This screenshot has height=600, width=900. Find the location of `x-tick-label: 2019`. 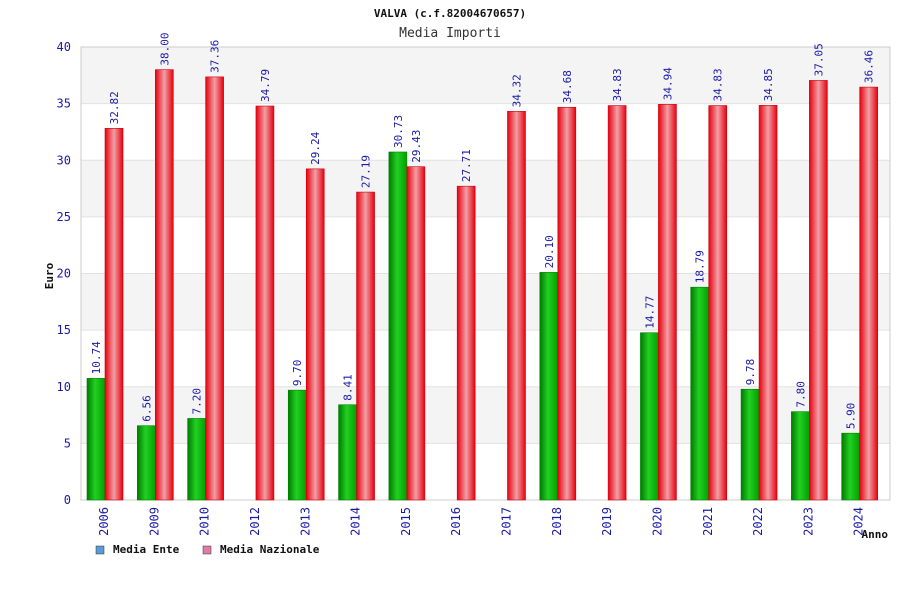

x-tick-label: 2019 is located at coordinates (607, 521).